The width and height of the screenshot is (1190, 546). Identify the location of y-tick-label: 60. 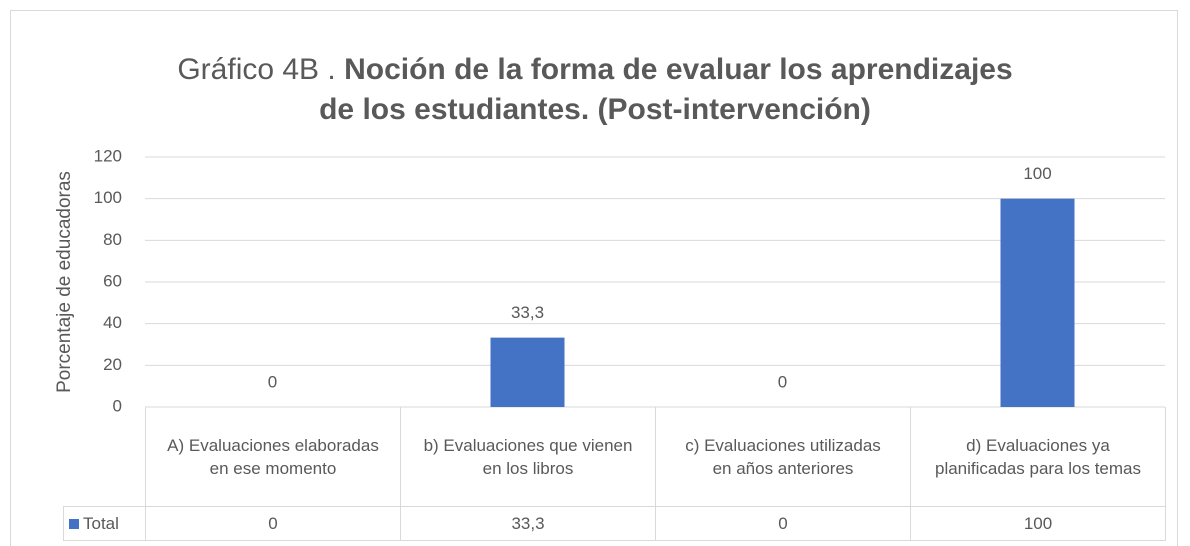
(112, 280).